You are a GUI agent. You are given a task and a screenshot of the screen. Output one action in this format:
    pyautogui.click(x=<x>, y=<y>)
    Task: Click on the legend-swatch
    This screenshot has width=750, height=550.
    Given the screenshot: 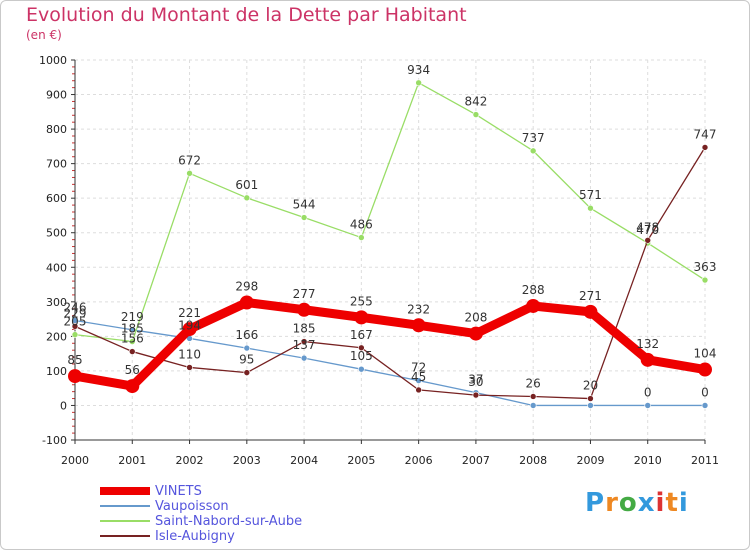 What is the action you would take?
    pyautogui.click(x=125, y=536)
    